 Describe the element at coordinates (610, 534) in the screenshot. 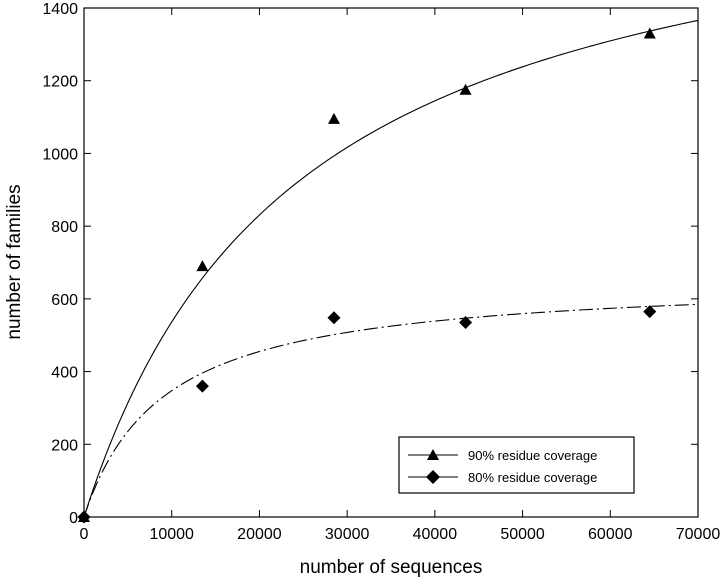

I see `x-tick-label: 60000` at that location.